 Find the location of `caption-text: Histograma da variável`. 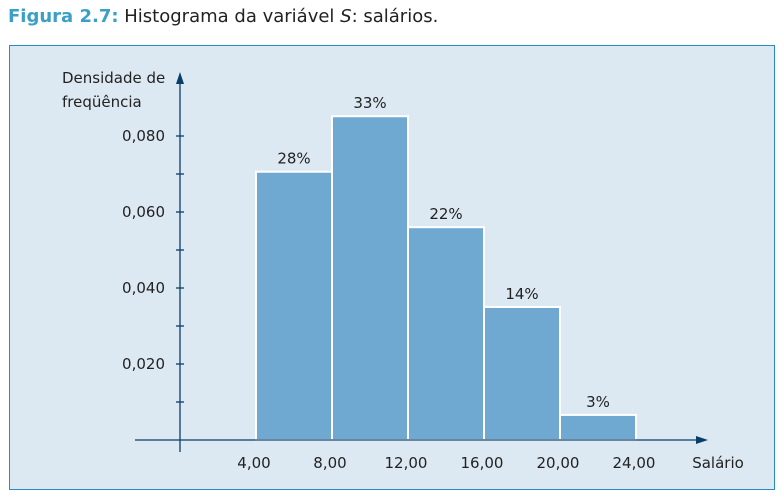

caption-text: Histograma da variável is located at coordinates (229, 16).